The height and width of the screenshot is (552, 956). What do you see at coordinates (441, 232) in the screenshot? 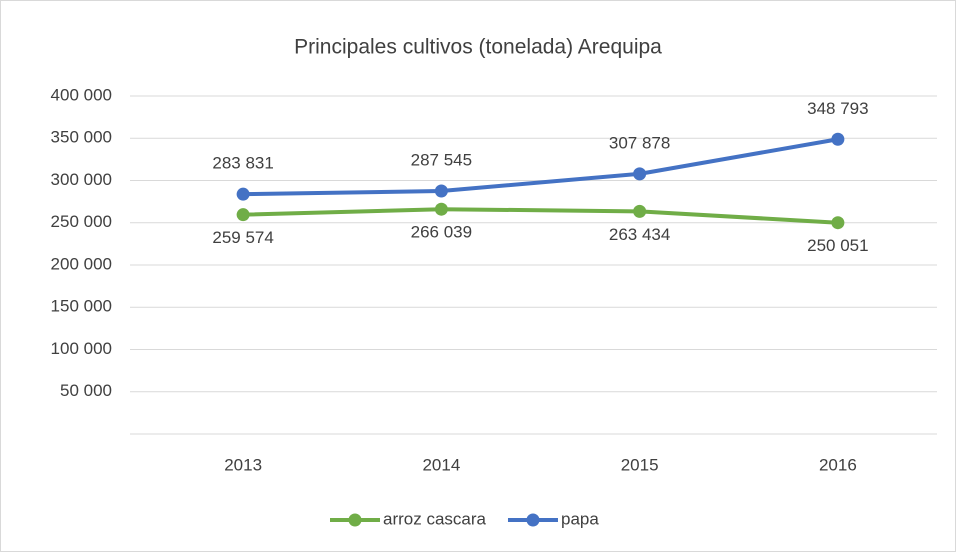
I see `data-label: 266 039` at bounding box center [441, 232].